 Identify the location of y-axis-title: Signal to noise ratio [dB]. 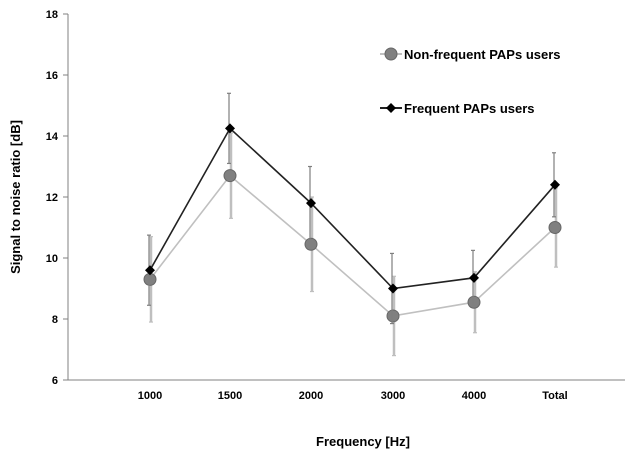
(15, 197).